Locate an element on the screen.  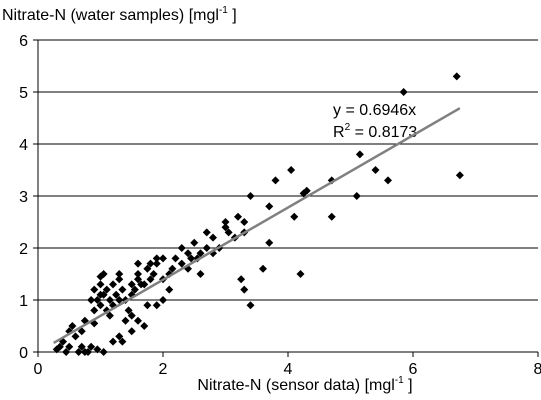
y-tick-label: 3 is located at coordinates (23, 197).